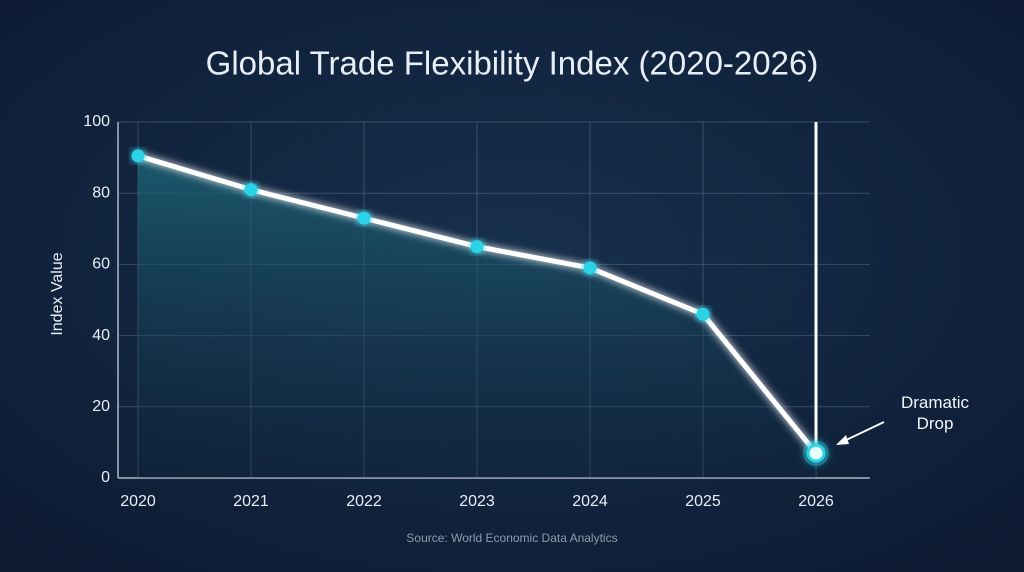 The image size is (1024, 572). I want to click on annotation-arrow, so click(863, 432).